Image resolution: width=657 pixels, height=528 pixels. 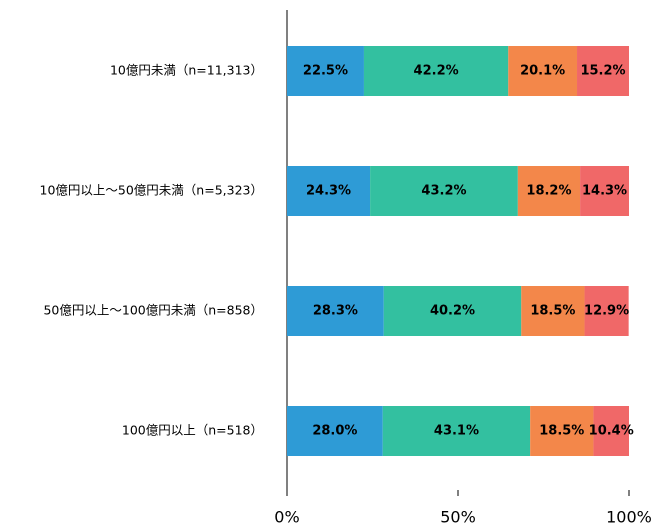 I want to click on value-label: 18.2%, so click(x=548, y=191).